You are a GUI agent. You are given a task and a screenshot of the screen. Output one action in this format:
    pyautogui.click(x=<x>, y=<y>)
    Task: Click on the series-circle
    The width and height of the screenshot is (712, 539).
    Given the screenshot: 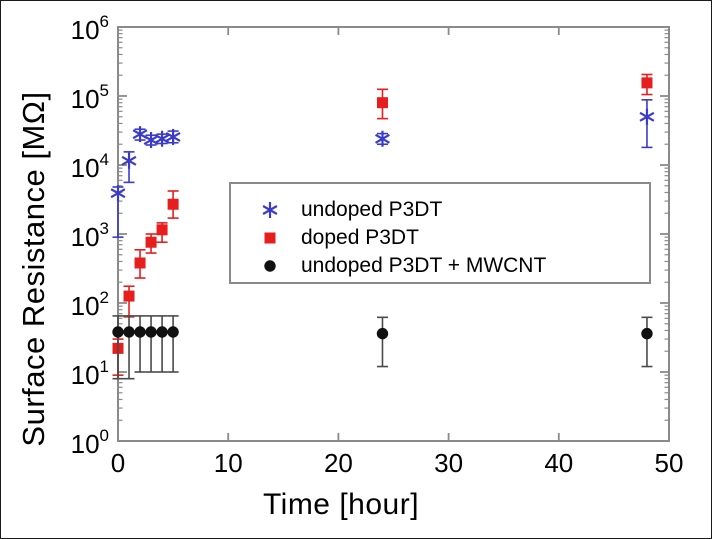 What is the action you would take?
    pyautogui.click(x=382, y=347)
    